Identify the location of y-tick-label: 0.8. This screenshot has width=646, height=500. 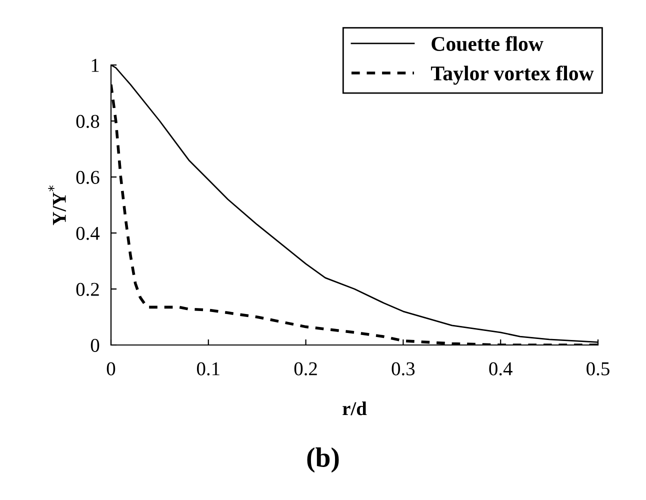
(88, 121).